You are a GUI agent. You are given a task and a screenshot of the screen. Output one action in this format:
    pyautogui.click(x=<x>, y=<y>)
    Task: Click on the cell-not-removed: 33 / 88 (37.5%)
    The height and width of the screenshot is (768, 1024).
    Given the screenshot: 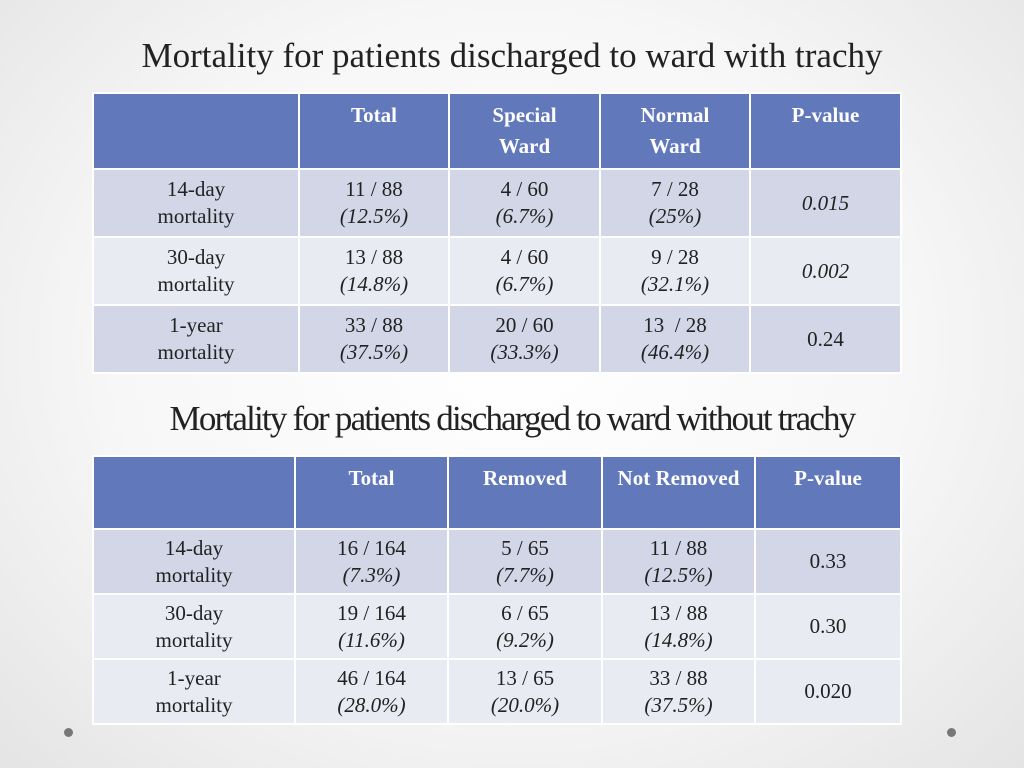 What is the action you would take?
    pyautogui.click(x=678, y=691)
    